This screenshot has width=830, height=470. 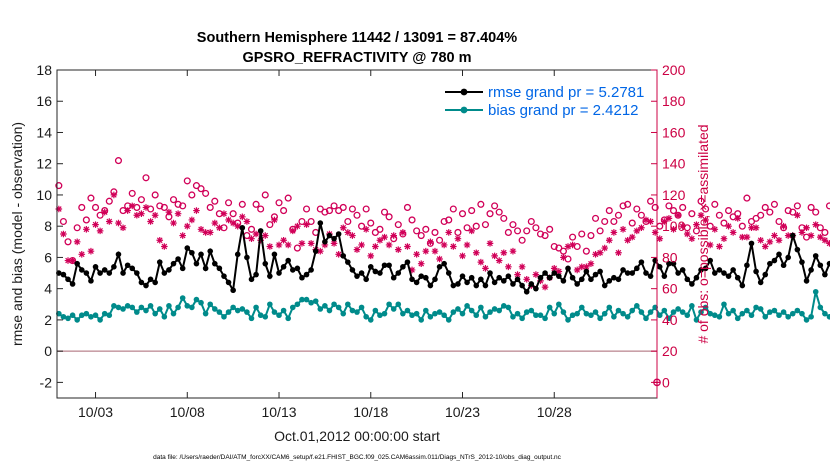 I want to click on rmse-series, so click(x=443, y=257).